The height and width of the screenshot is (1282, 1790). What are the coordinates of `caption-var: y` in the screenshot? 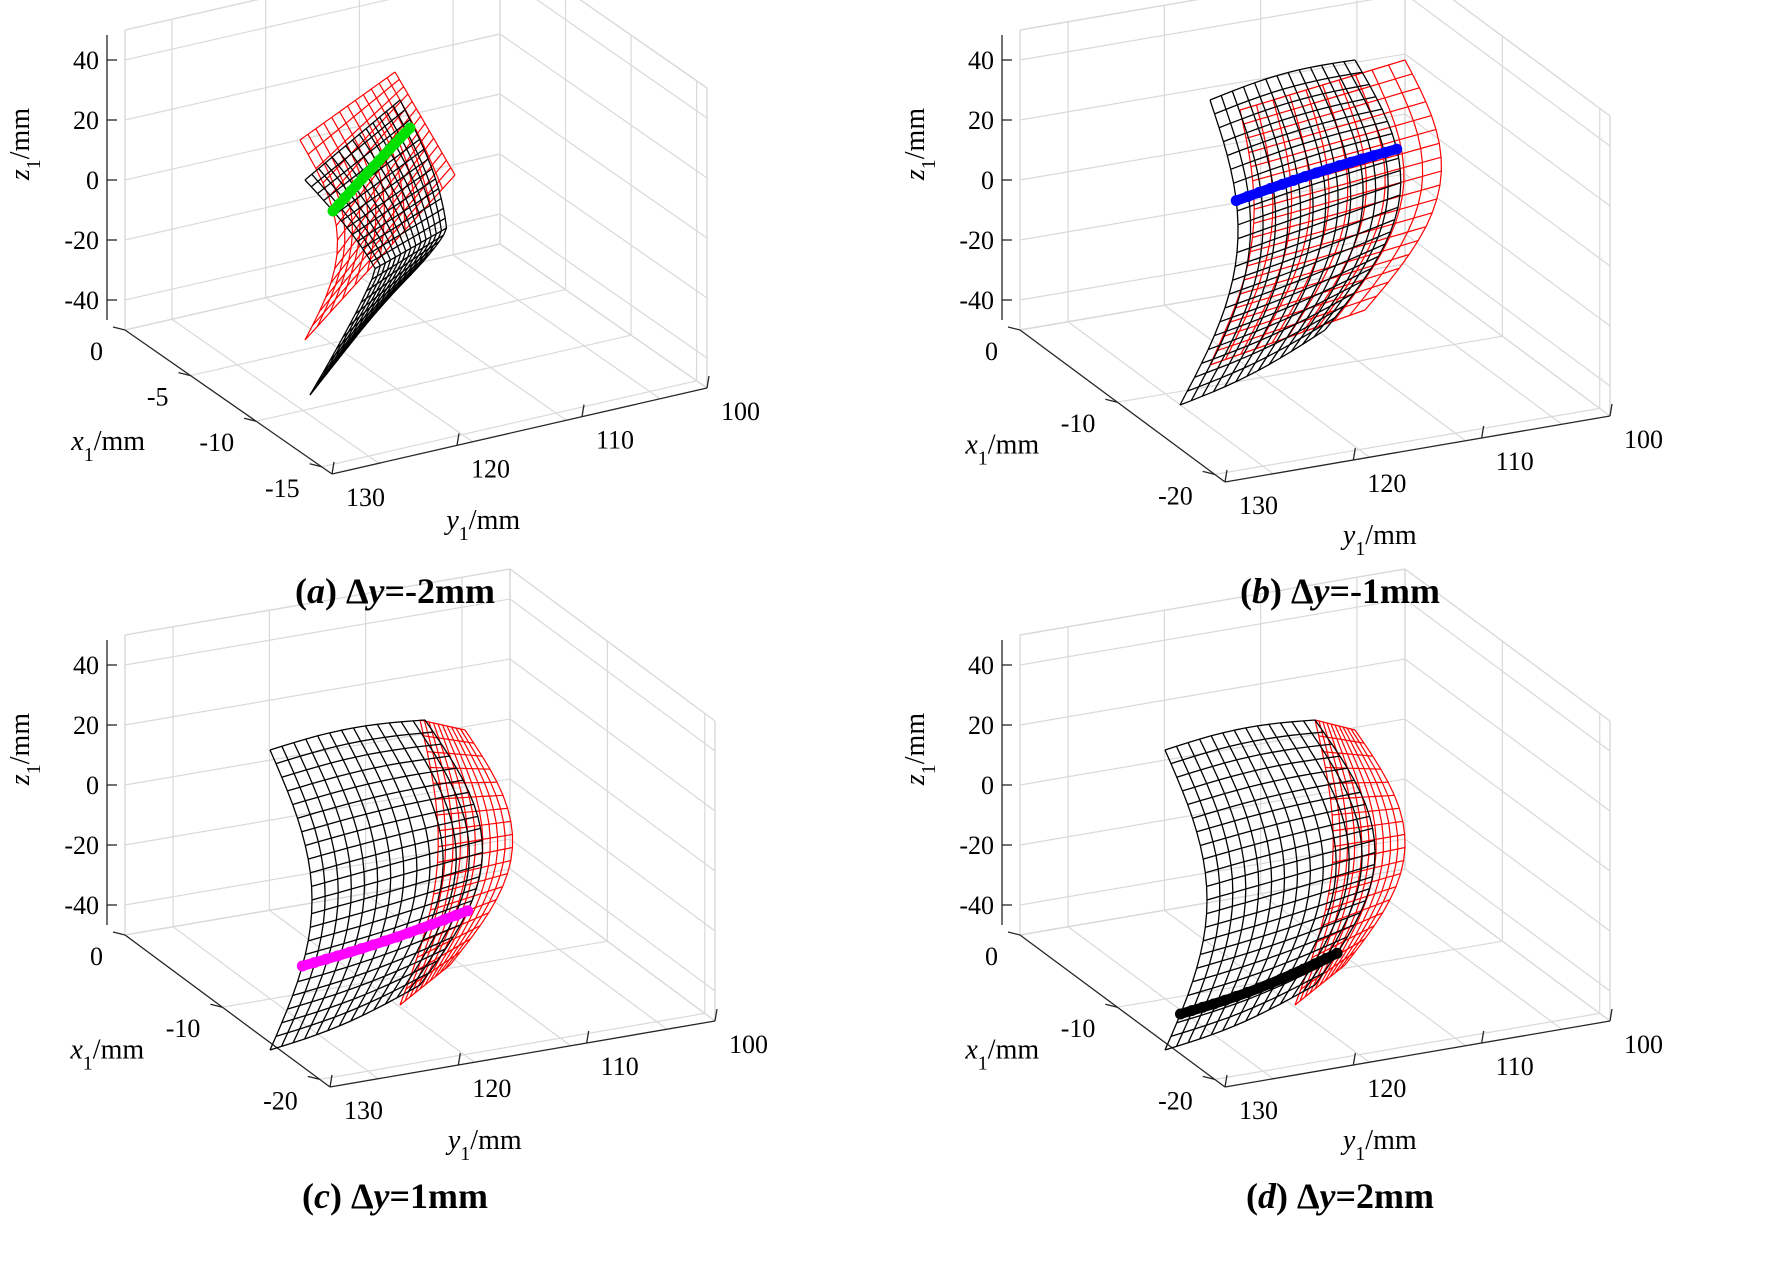 It's located at (1321, 591).